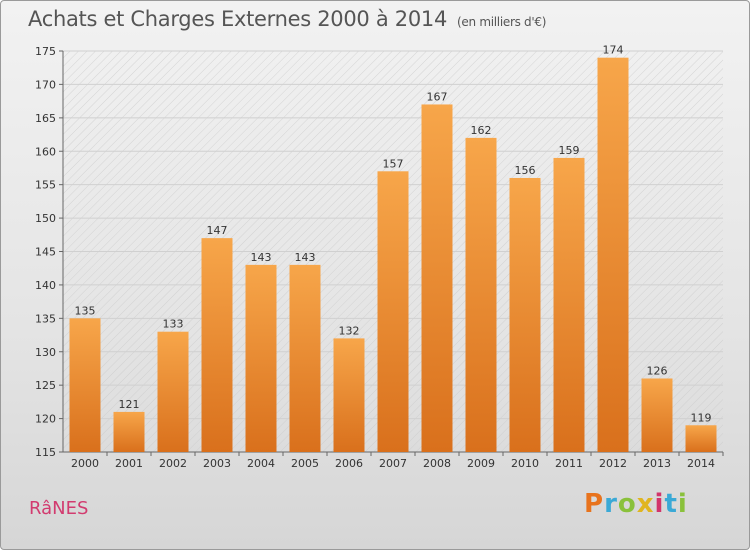 This screenshot has height=550, width=750. What do you see at coordinates (636, 504) in the screenshot?
I see `proxiti-logo: Proxiti` at bounding box center [636, 504].